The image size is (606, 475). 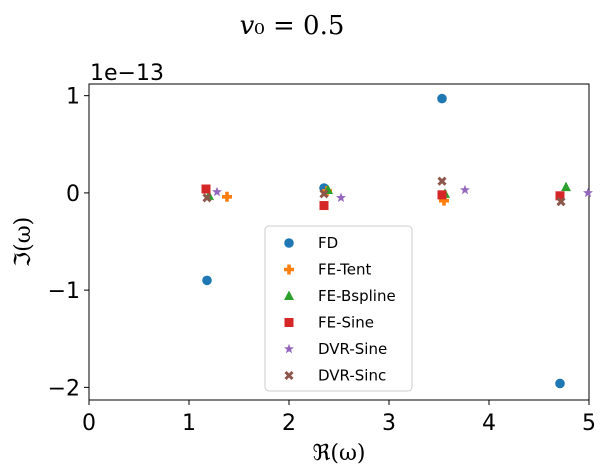 I want to click on legend-item: FD, so click(x=311, y=243).